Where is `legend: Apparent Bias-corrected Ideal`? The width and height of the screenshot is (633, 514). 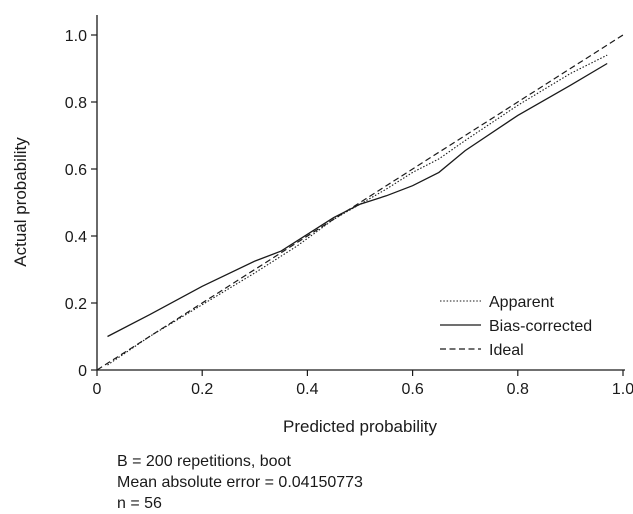 legend: Apparent Bias-corrected Ideal is located at coordinates (516, 326).